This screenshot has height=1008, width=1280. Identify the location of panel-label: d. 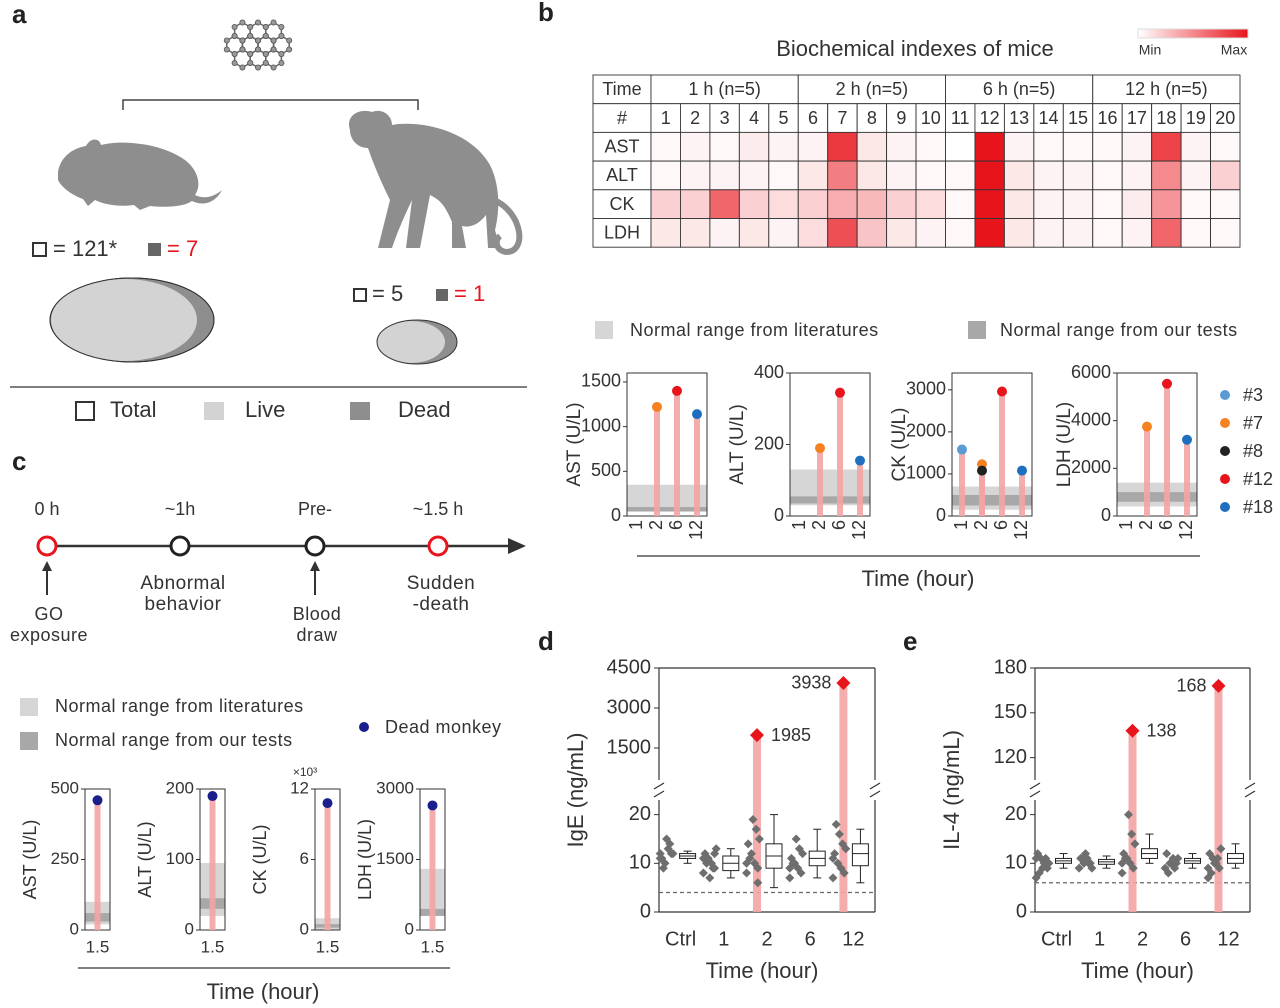
(546, 641).